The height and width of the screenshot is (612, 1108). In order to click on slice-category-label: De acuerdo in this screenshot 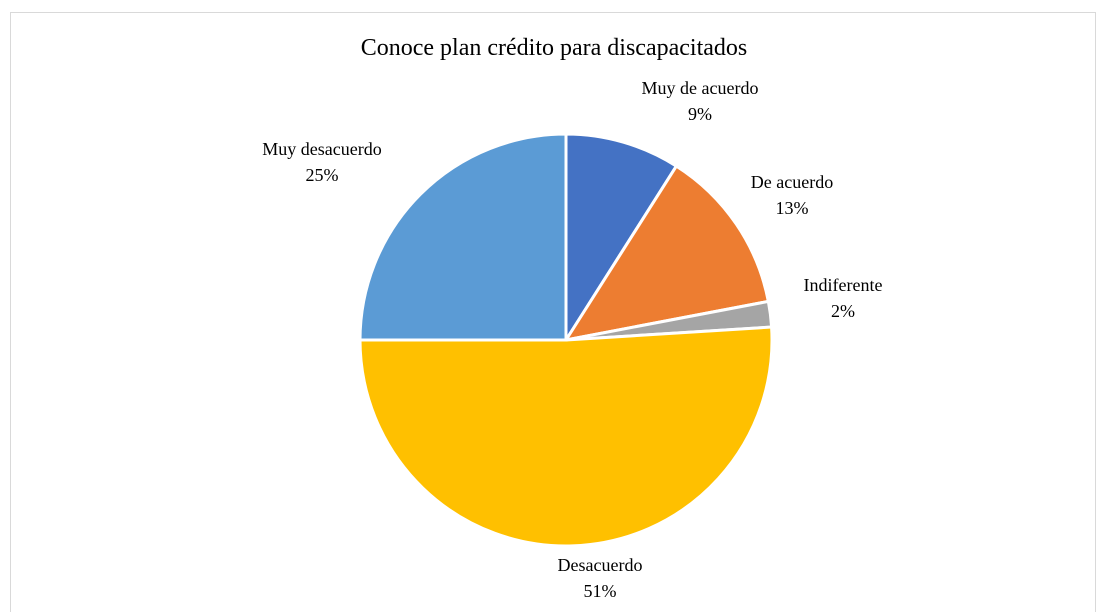, I will do `click(792, 182)`.